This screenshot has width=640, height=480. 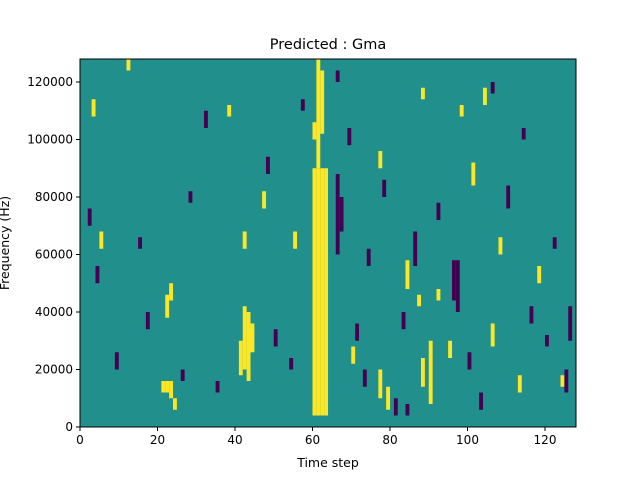 I want to click on x-tick-label: 120, so click(x=545, y=440).